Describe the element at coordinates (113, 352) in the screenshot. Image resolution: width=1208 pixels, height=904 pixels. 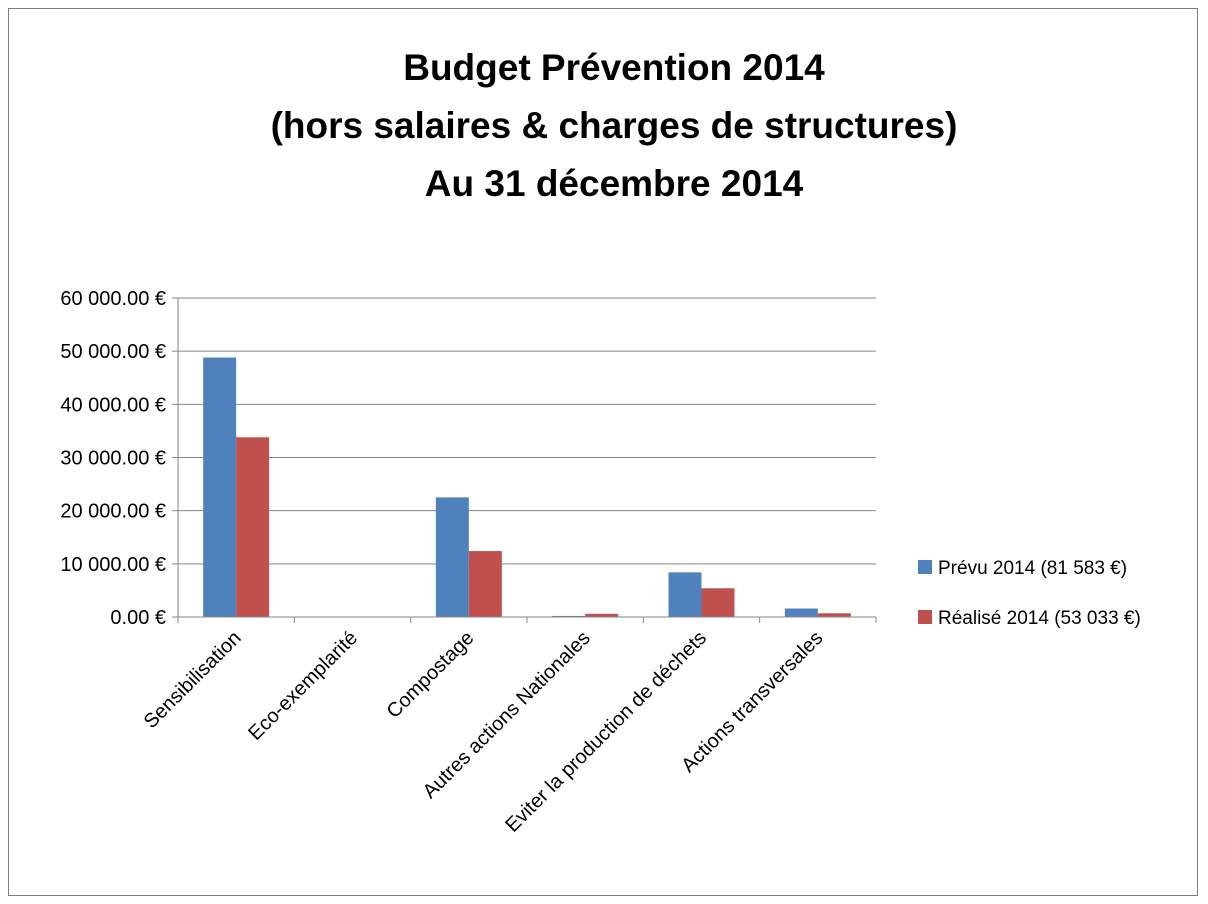
I see `y-tick-label: 50 000.00 €` at that location.